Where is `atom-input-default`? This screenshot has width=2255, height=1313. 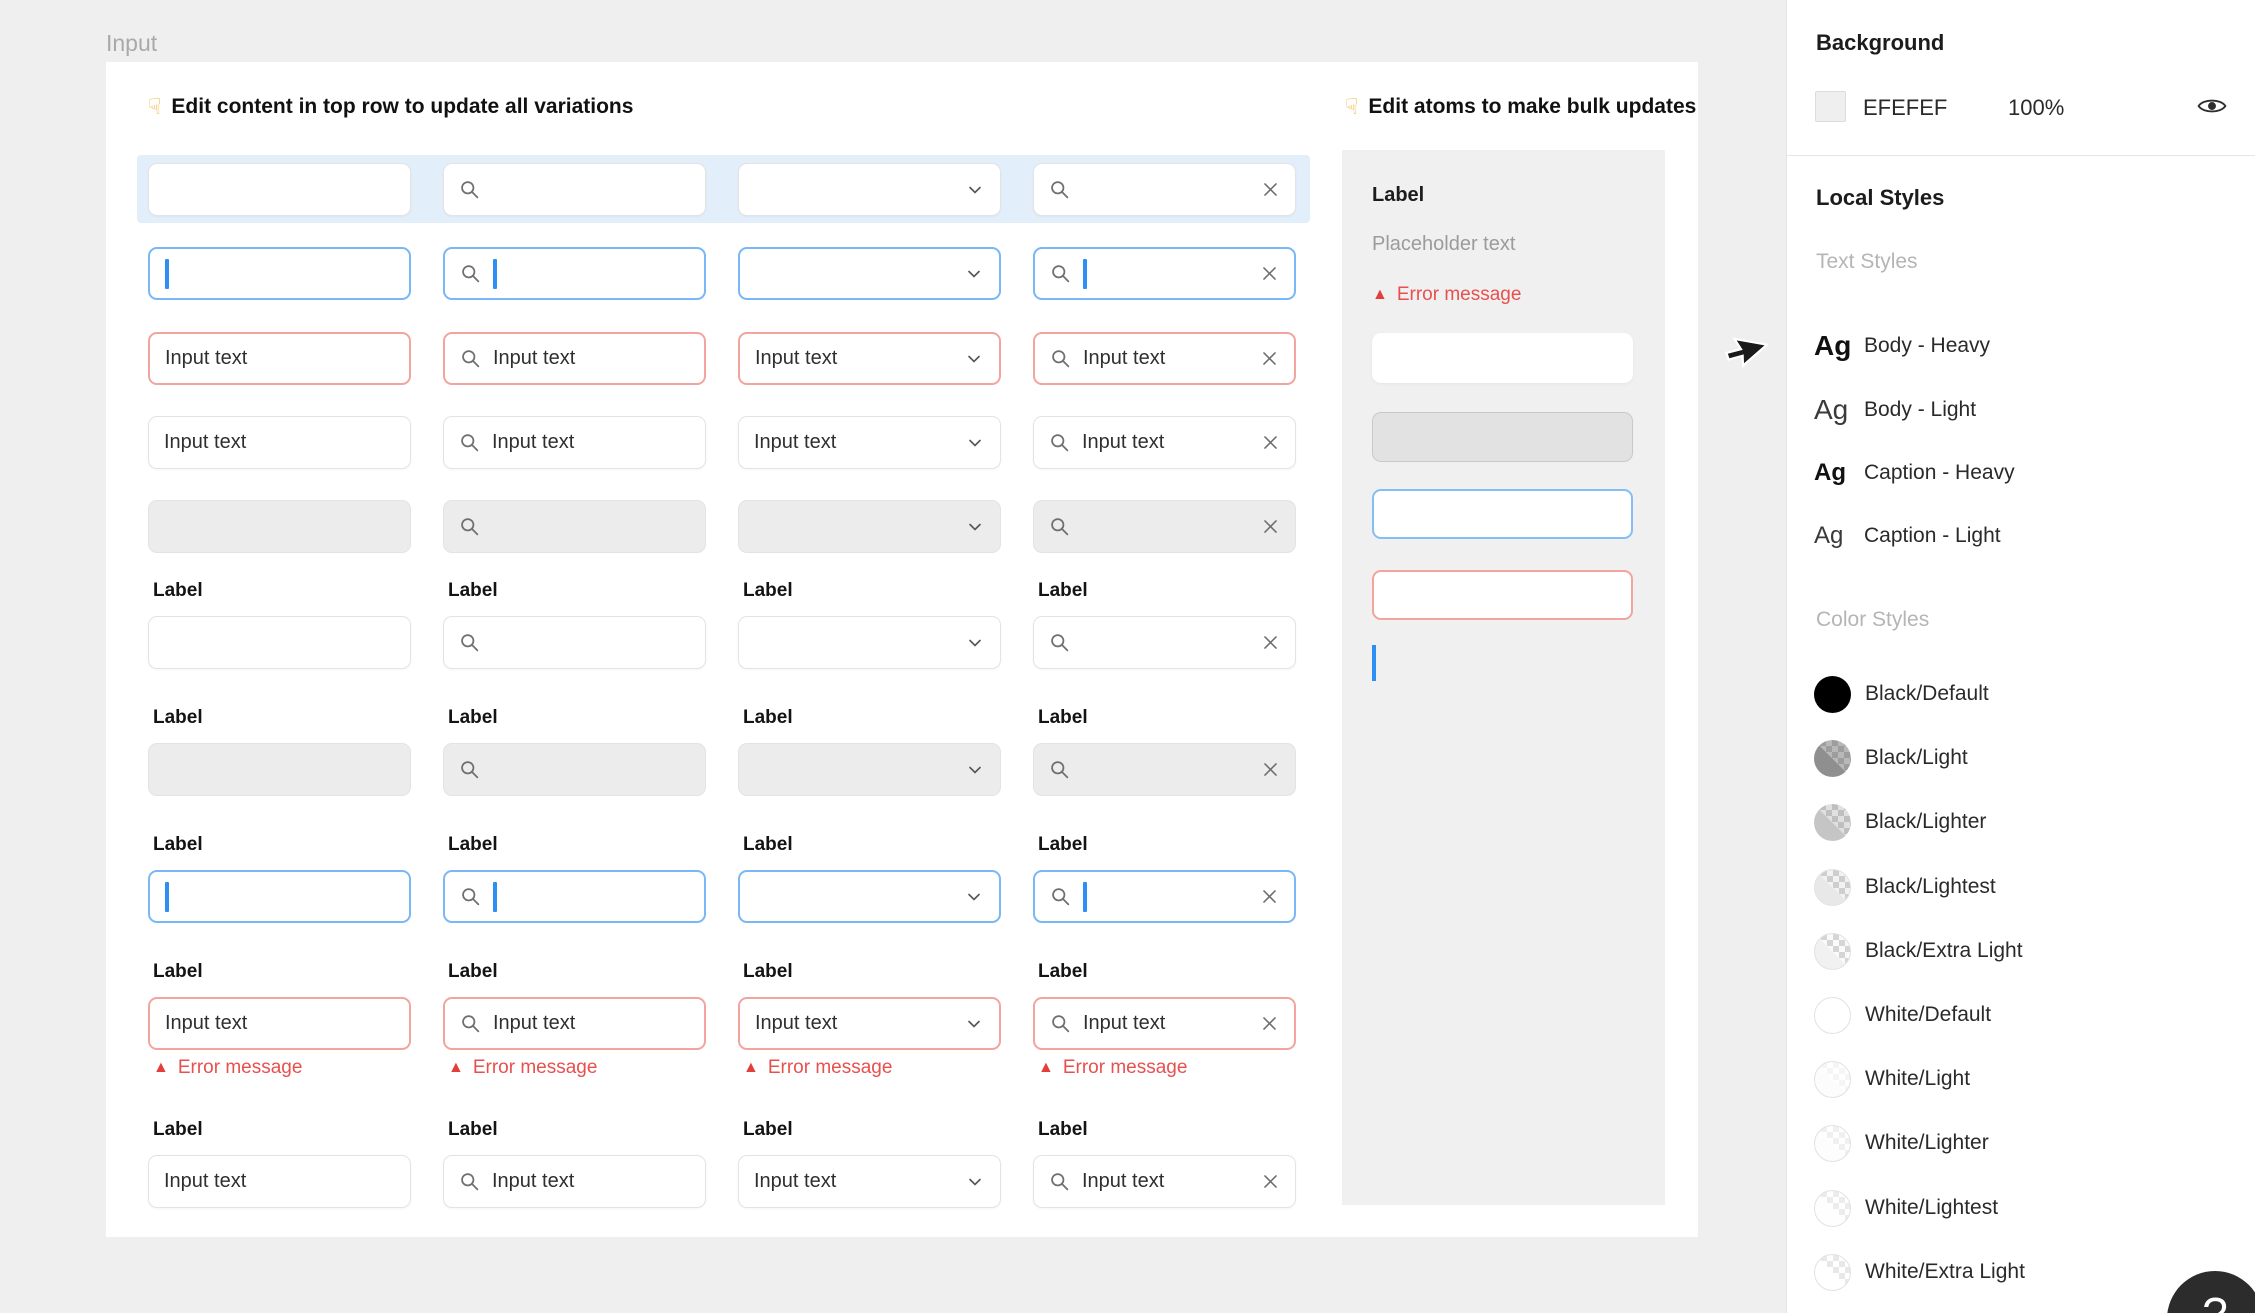
atom-input-default is located at coordinates (1502, 358).